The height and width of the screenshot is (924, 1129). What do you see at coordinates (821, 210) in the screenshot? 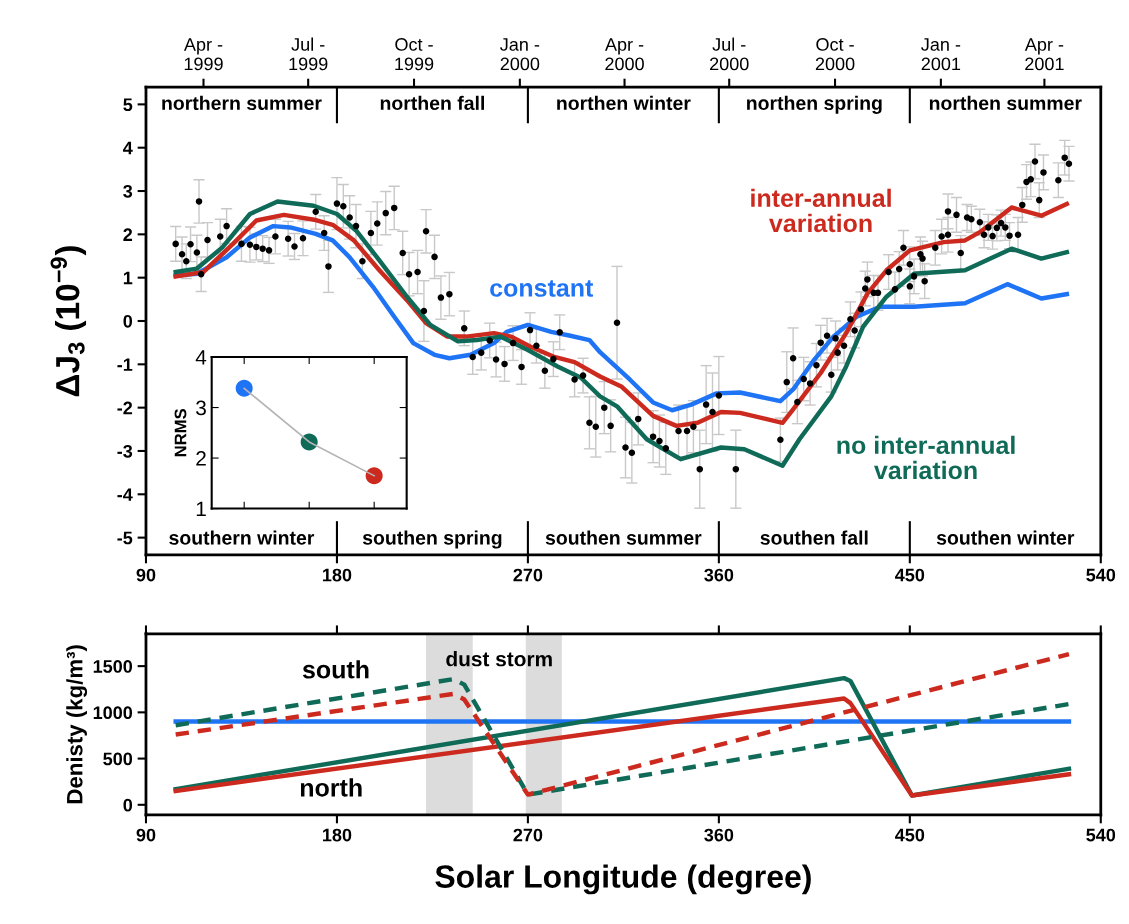
I see `series-label: inter-annual variation` at bounding box center [821, 210].